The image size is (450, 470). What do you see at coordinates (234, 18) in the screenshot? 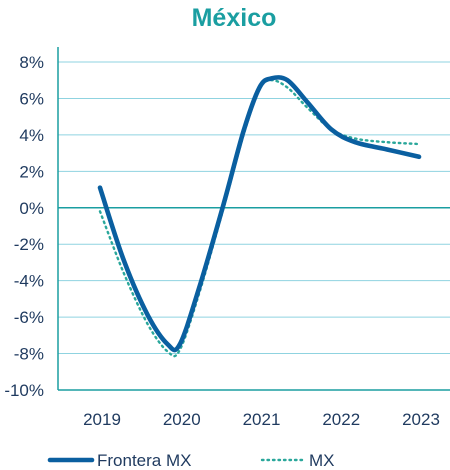
I see `chart-title: México` at bounding box center [234, 18].